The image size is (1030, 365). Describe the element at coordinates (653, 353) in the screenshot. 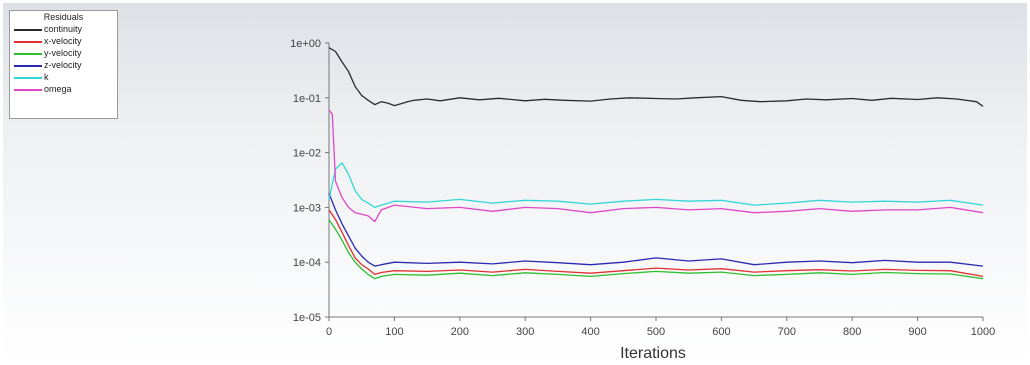

I see `x-axis-label: Iterations` at that location.